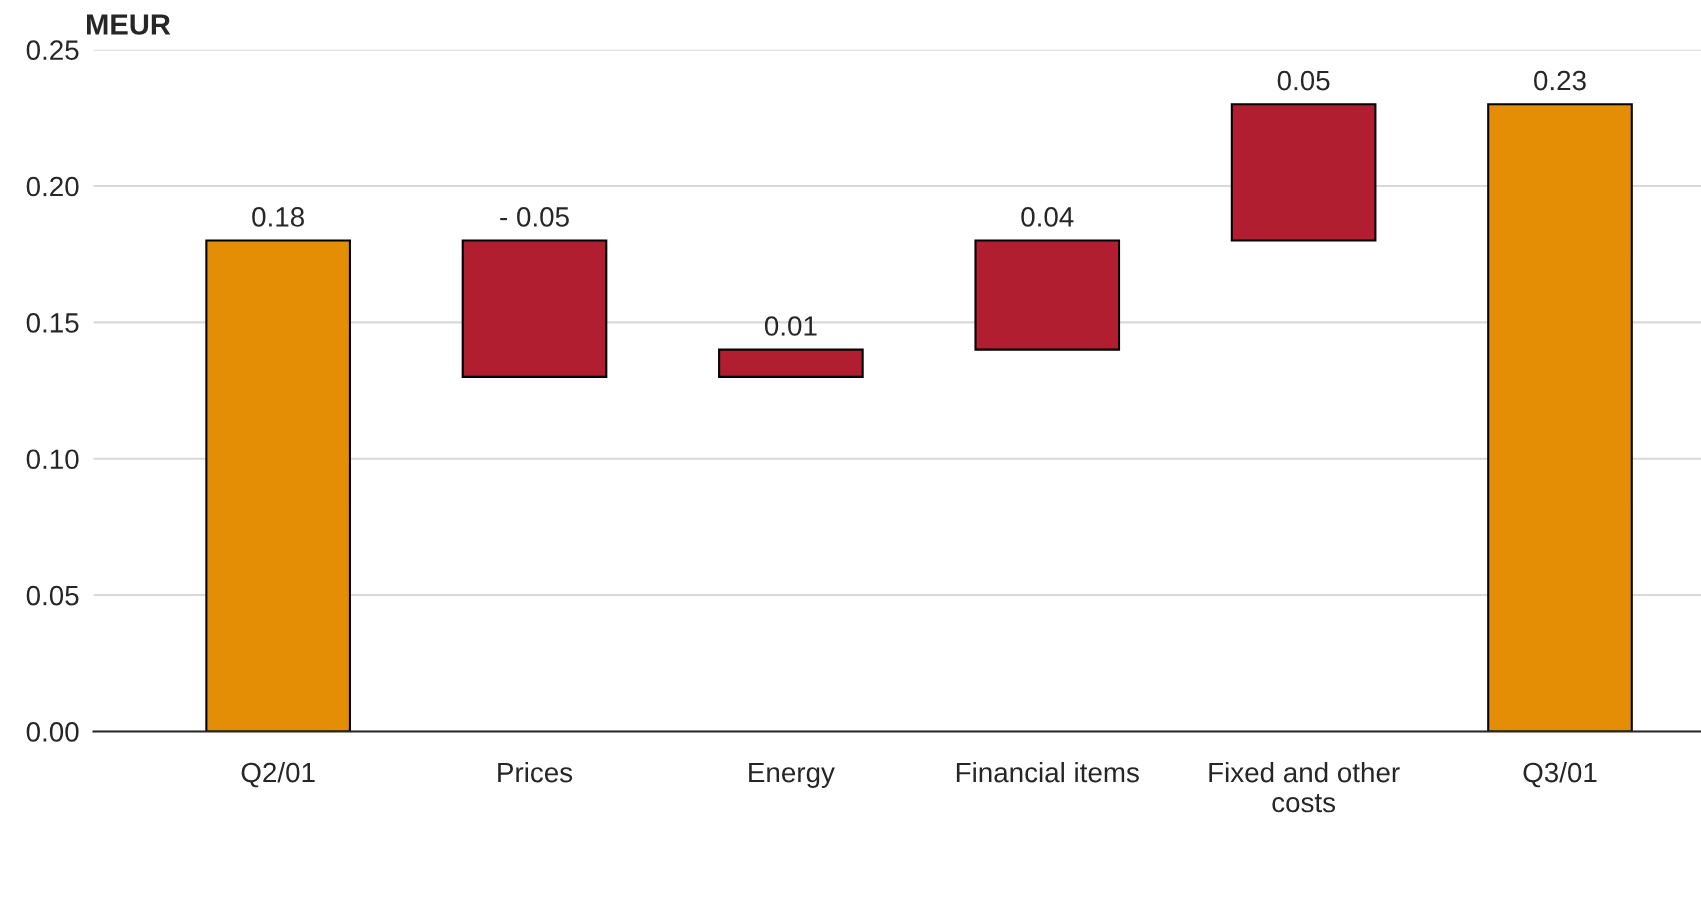 This screenshot has width=1701, height=903. What do you see at coordinates (52, 732) in the screenshot?
I see `y-tick-label: 0.00` at bounding box center [52, 732].